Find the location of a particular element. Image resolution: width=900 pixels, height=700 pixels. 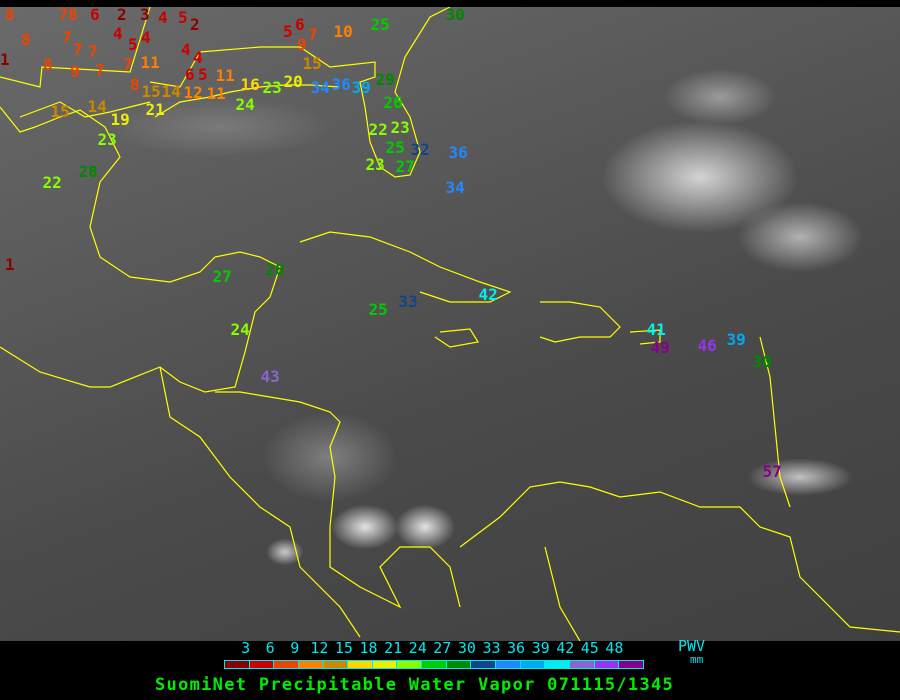

station-pwv-label: 57 is located at coordinates (772, 471).